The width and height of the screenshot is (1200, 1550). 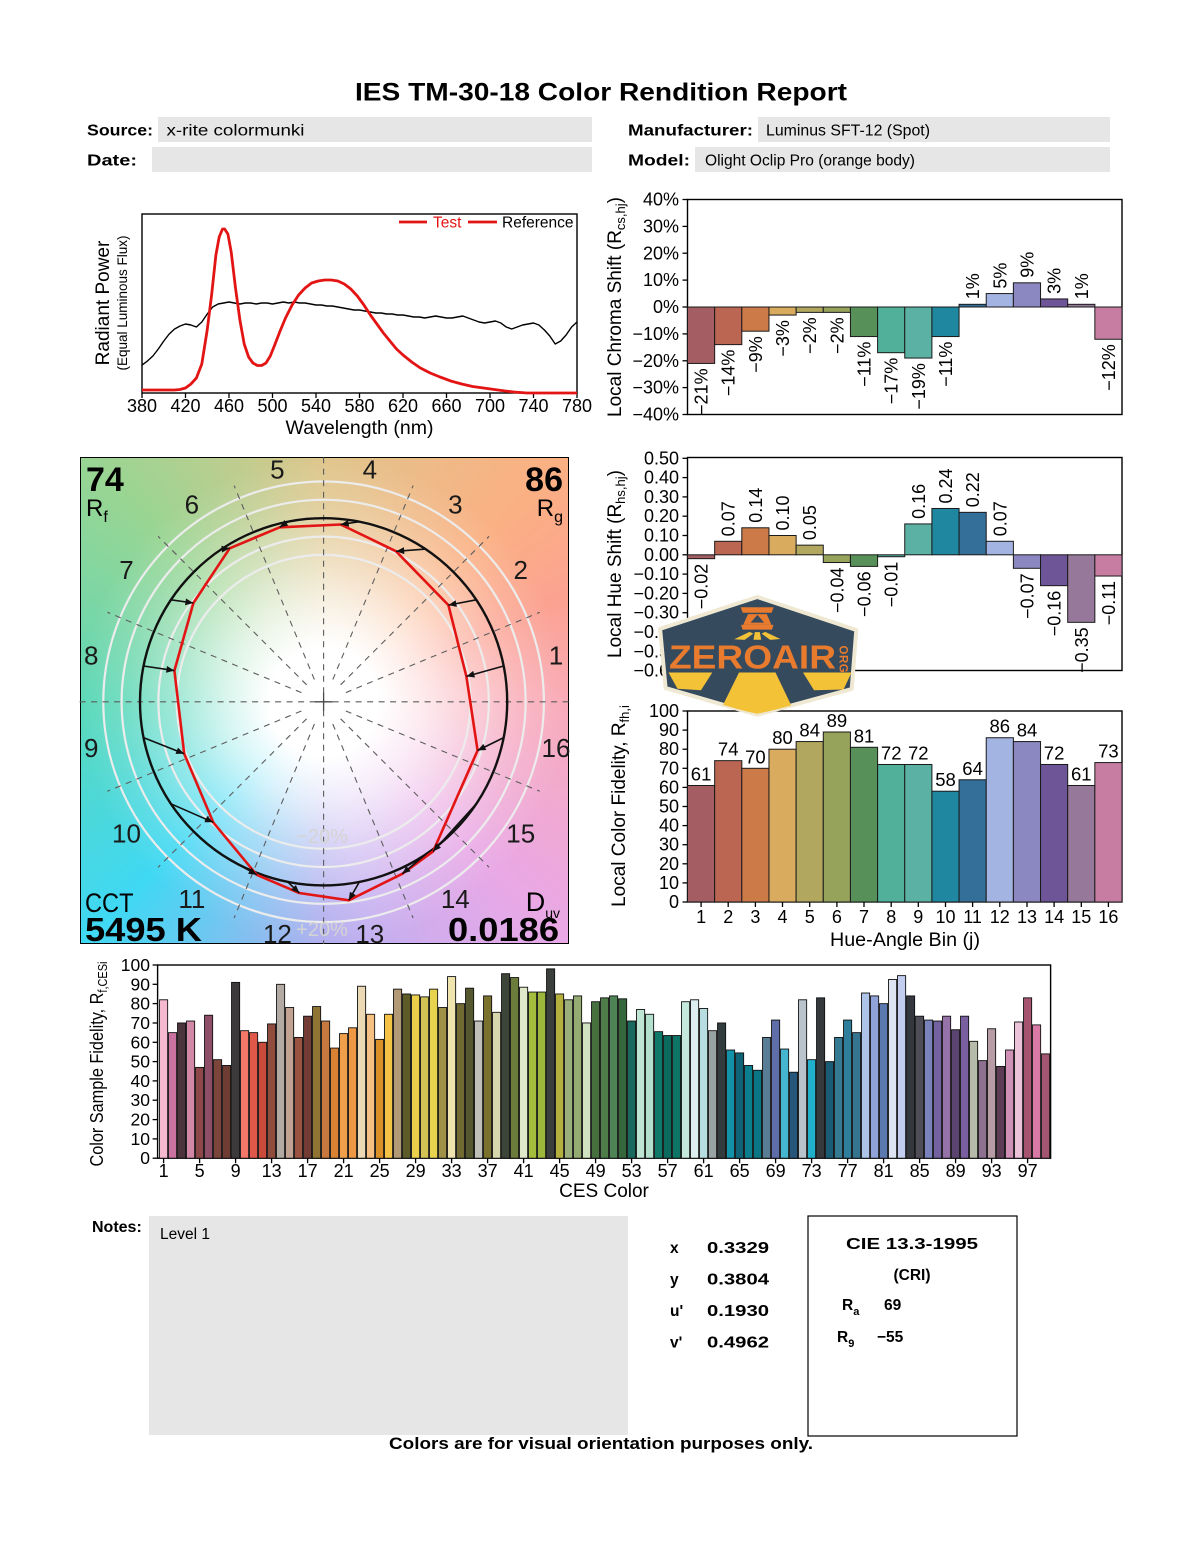 I want to click on svg-text: Luminus SFT-12 (Spot), so click(x=848, y=131).